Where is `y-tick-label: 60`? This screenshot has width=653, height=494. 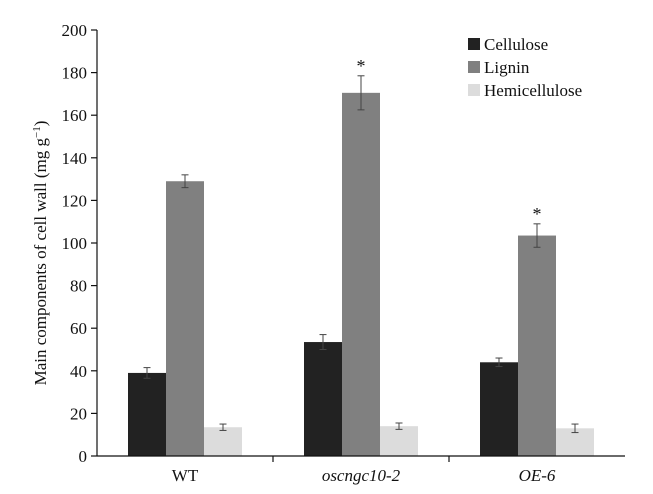
y-tick-label: 60 is located at coordinates (78, 328).